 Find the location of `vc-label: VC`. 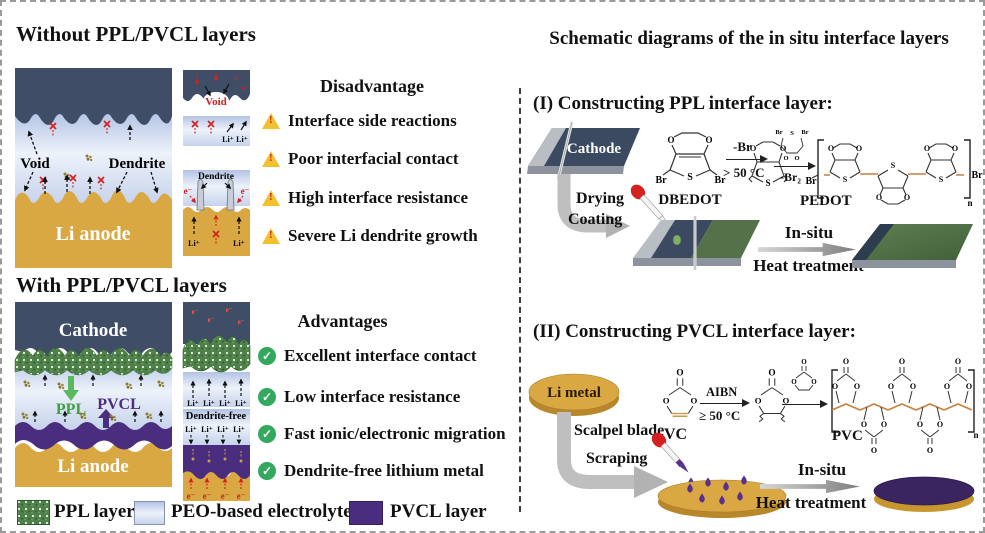

vc-label: VC is located at coordinates (676, 434).